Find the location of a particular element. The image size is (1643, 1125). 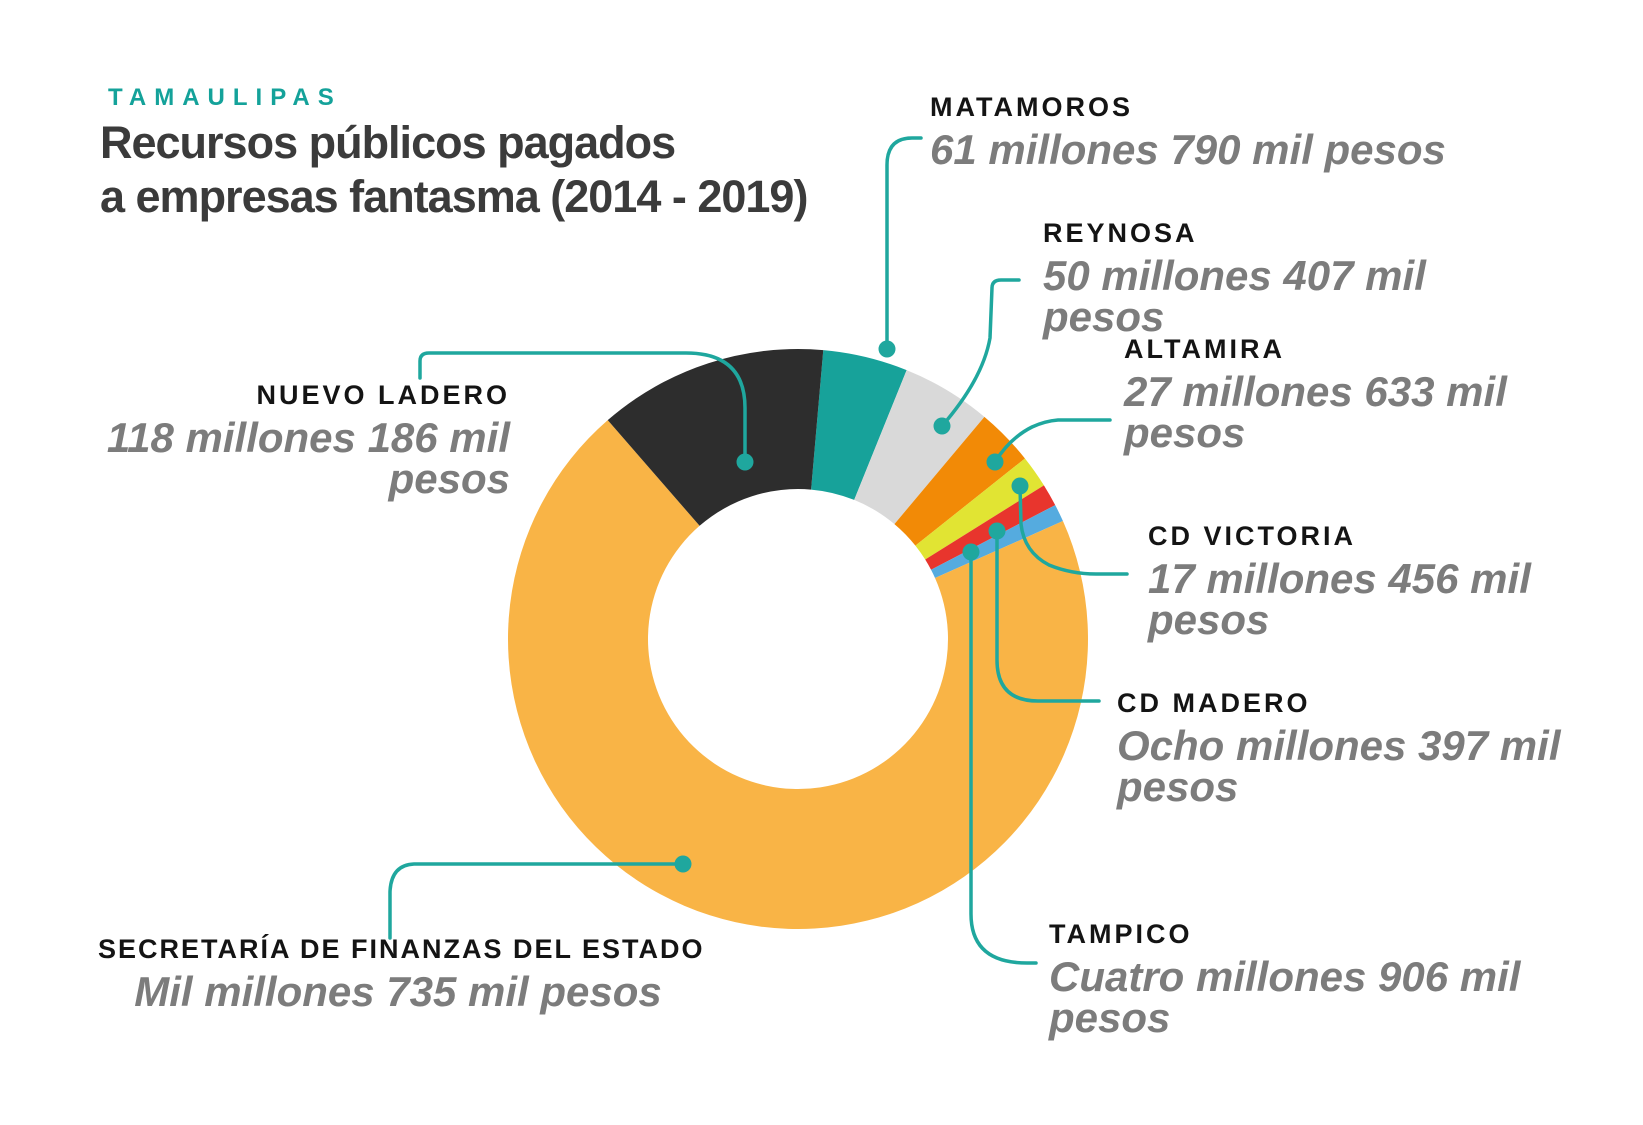

callout-nuevo-ladero: NUEVO LADERO 118 millones 186 mil pesos is located at coordinates (295, 441).